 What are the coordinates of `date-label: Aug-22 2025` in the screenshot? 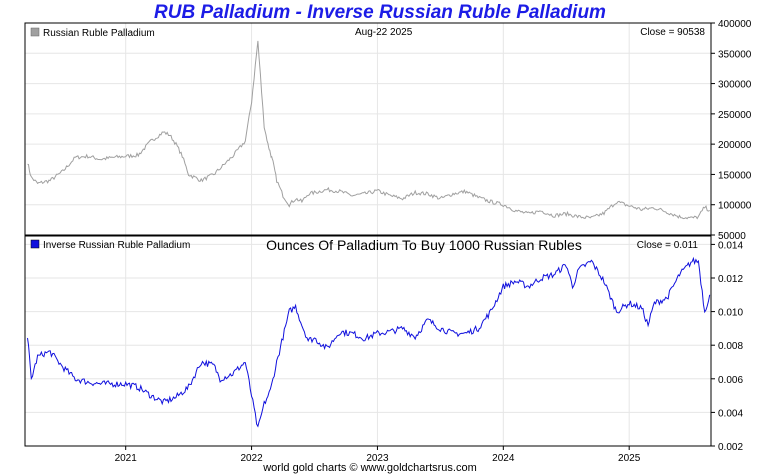 It's located at (384, 32).